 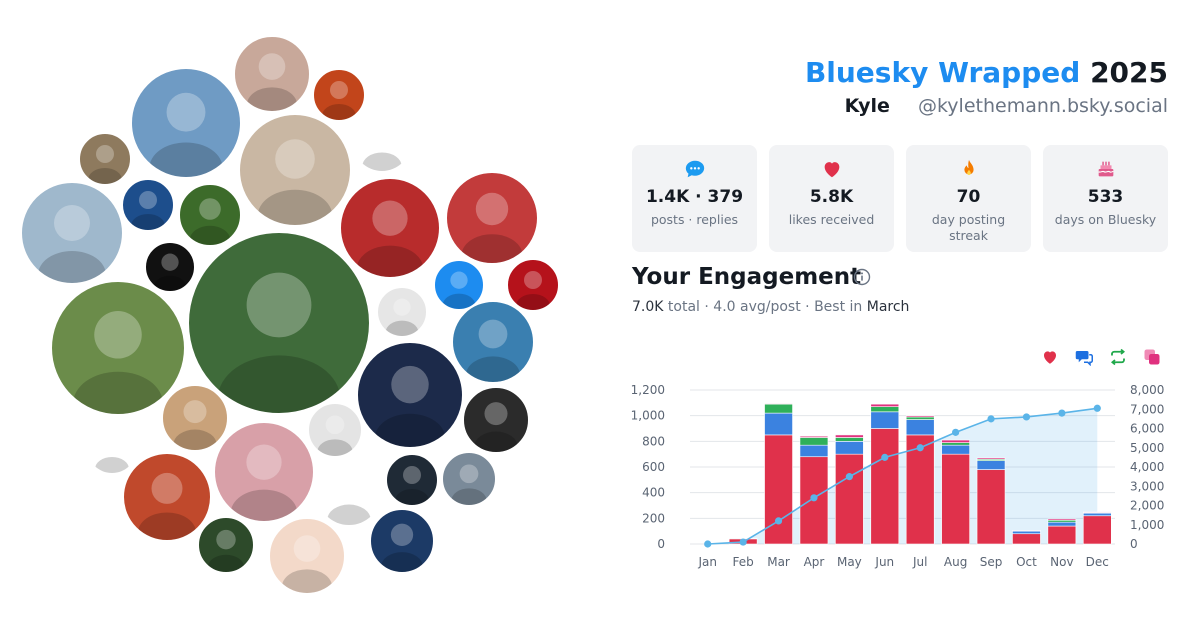 What do you see at coordinates (339, 95) in the screenshot?
I see `sunset-photo` at bounding box center [339, 95].